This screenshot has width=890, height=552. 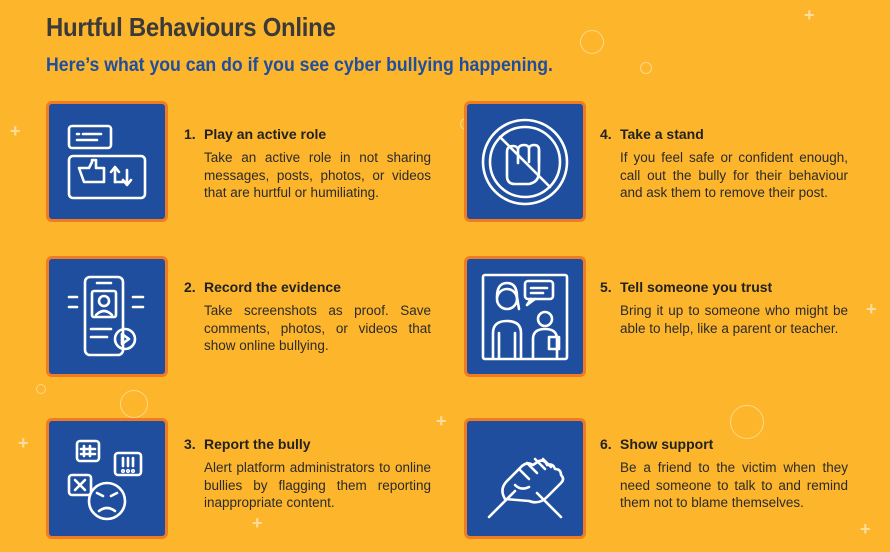 I want to click on item-5-tile, so click(x=525, y=316).